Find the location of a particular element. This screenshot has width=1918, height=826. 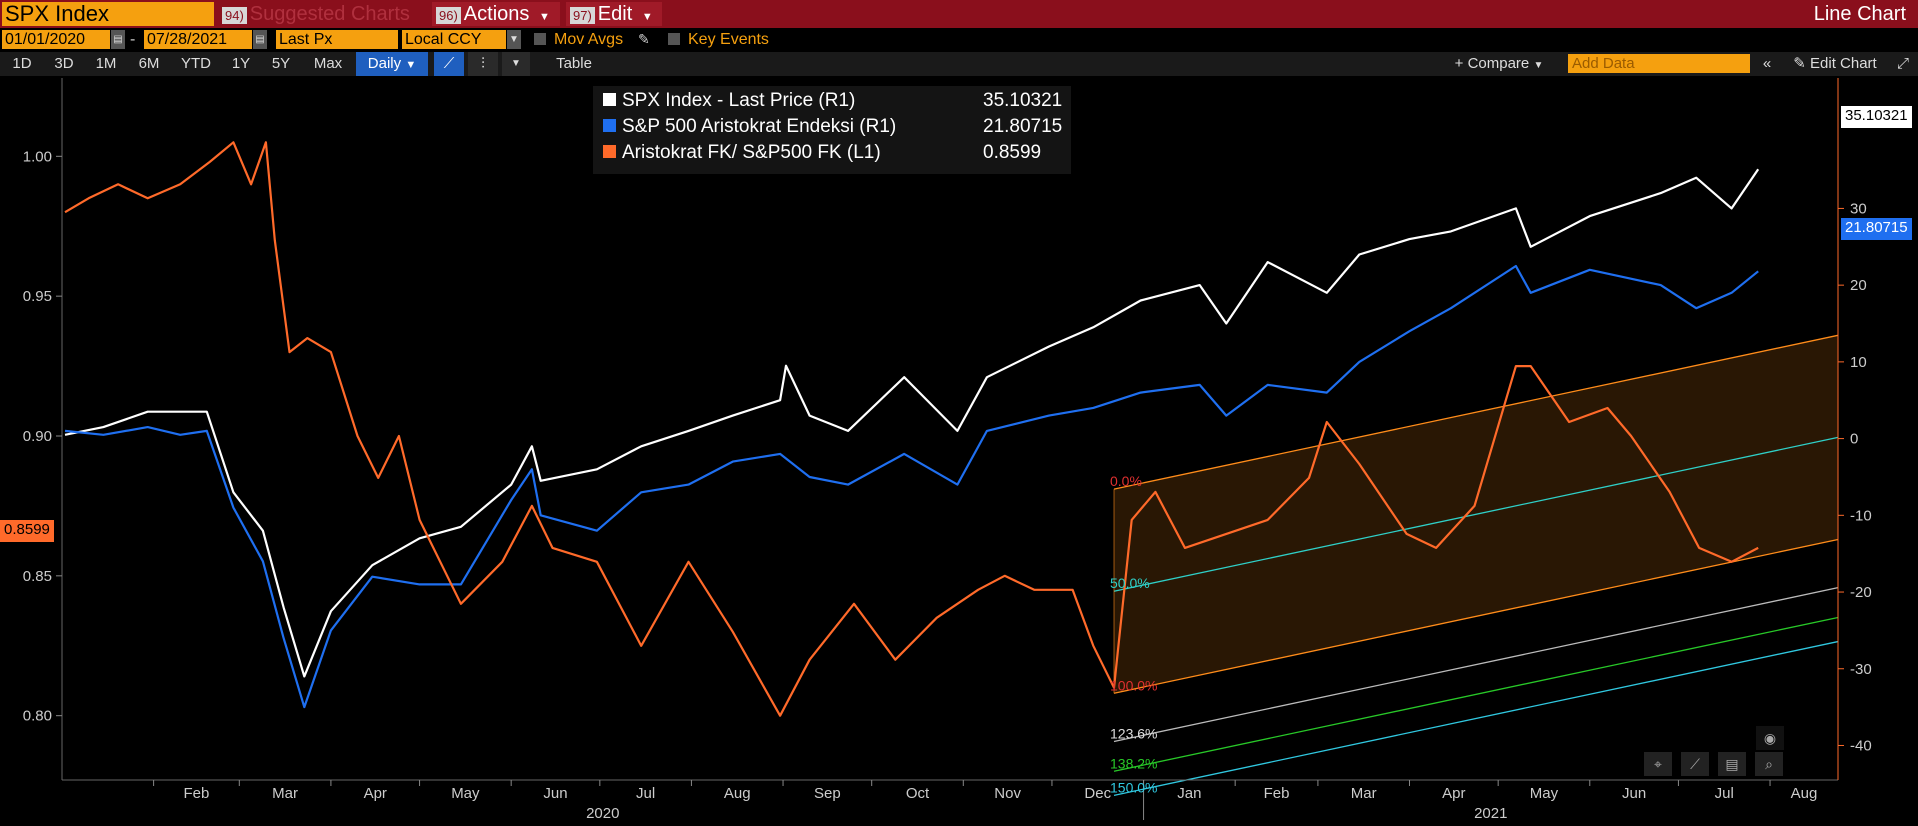

fib-level-label: 0.0% is located at coordinates (1126, 481).